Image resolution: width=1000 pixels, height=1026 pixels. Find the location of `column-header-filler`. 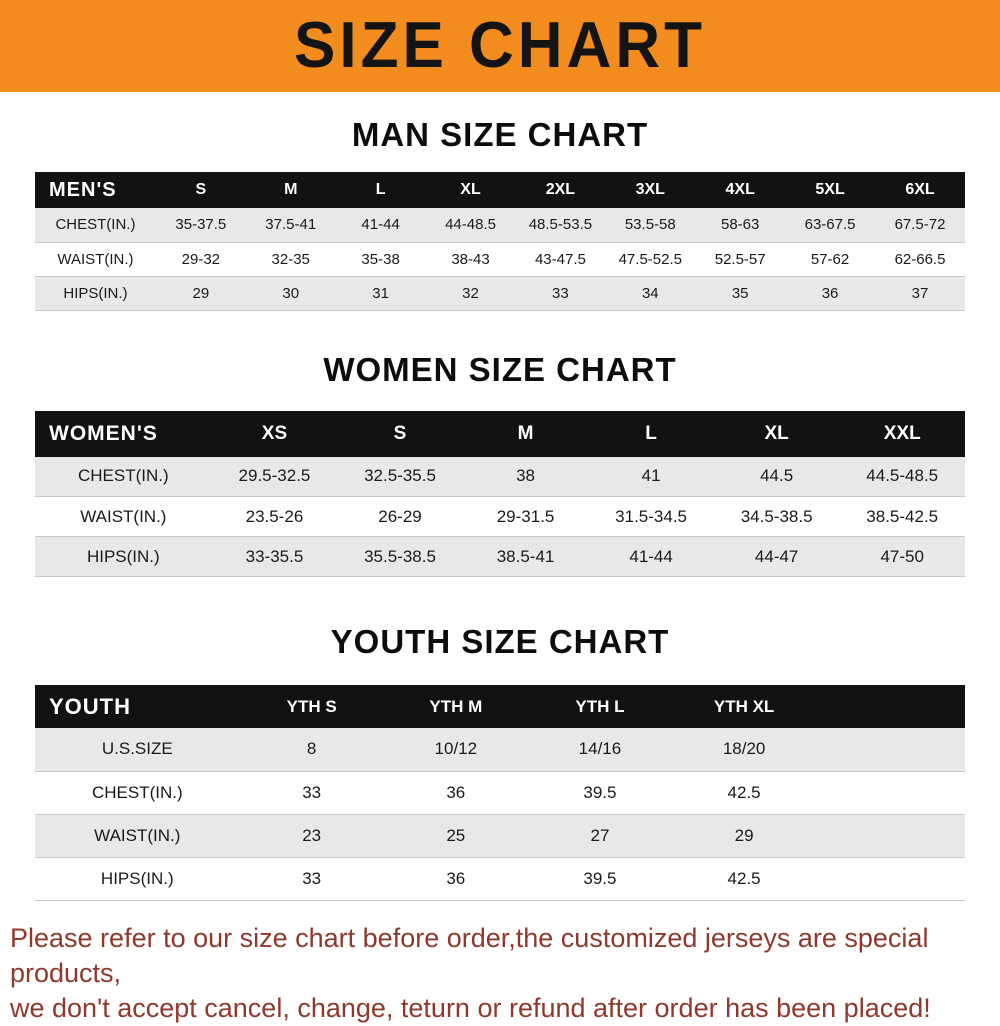

column-header-filler is located at coordinates (890, 706).